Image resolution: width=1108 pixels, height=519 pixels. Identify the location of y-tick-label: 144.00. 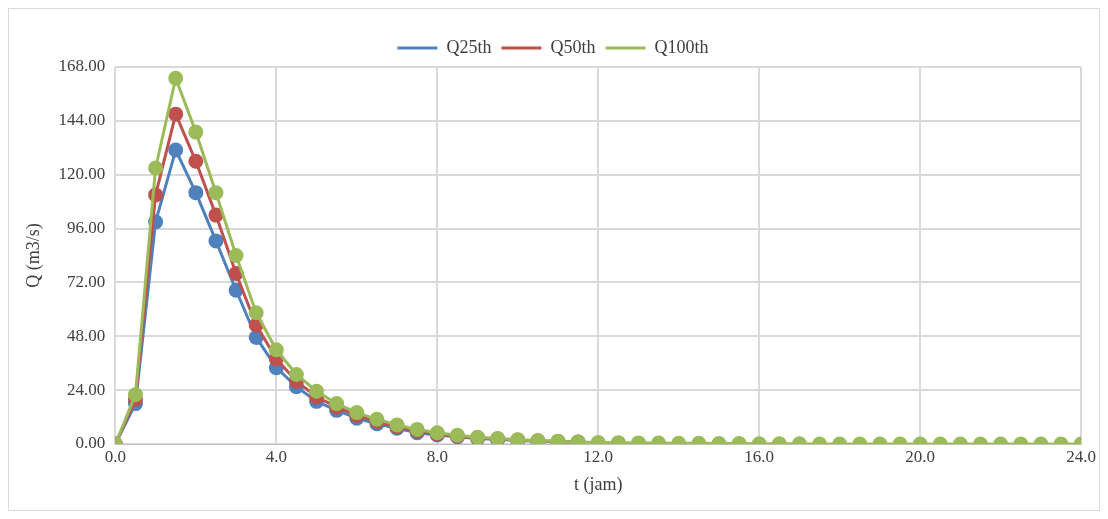
(82, 120).